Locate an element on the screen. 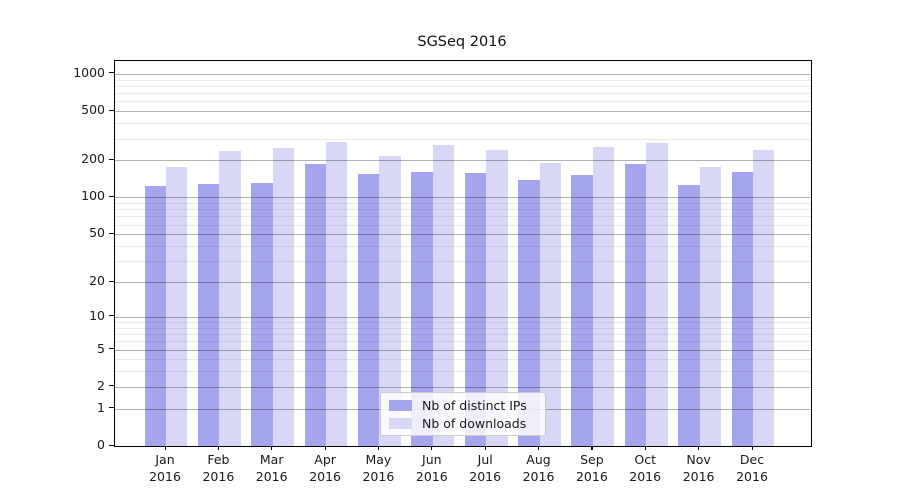 The width and height of the screenshot is (900, 500). x-tick-label: Mar 2016 is located at coordinates (272, 468).